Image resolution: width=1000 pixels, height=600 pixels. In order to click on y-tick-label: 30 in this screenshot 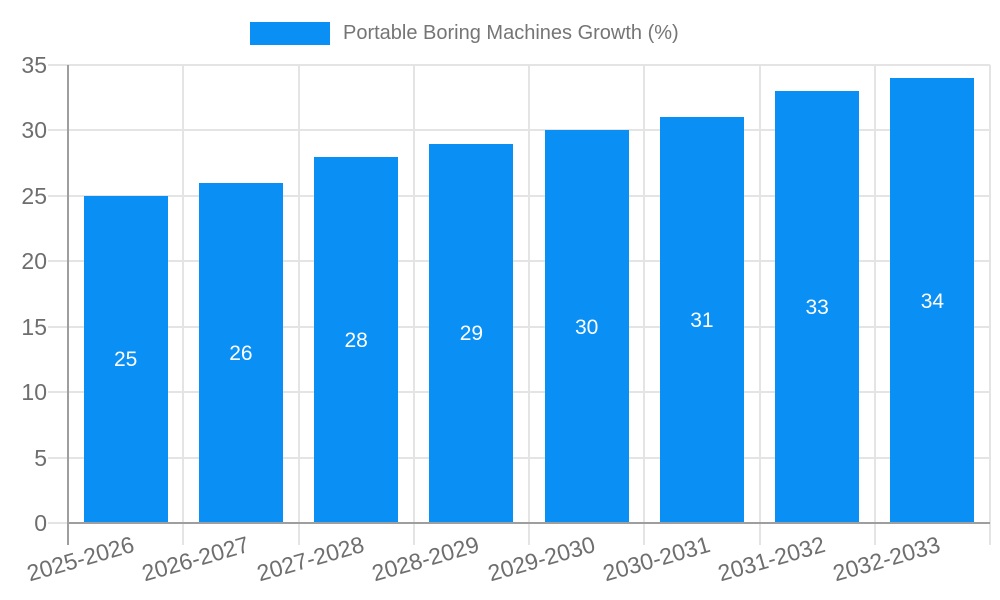, I will do `click(34, 130)`.